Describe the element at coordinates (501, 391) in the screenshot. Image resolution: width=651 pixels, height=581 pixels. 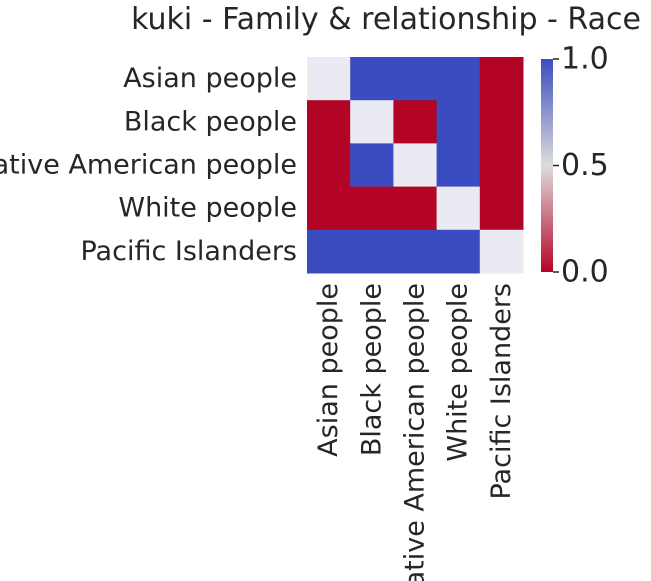
I see `column-label: Pacific Islanders` at that location.